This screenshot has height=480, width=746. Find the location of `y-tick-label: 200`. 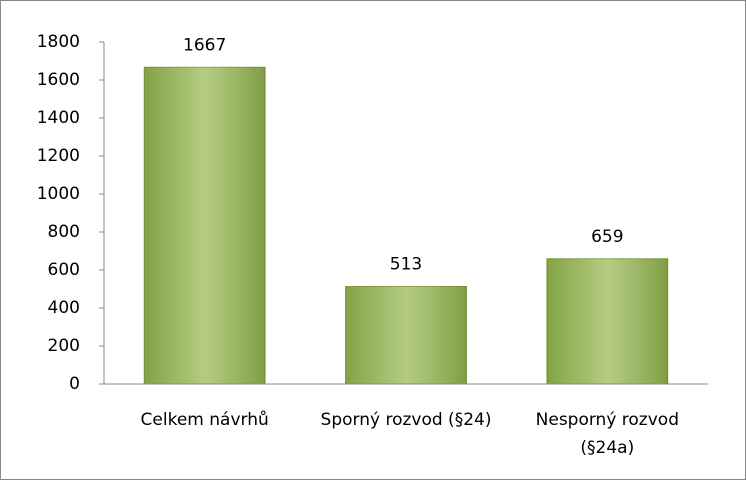

y-tick-label: 200 is located at coordinates (64, 346).